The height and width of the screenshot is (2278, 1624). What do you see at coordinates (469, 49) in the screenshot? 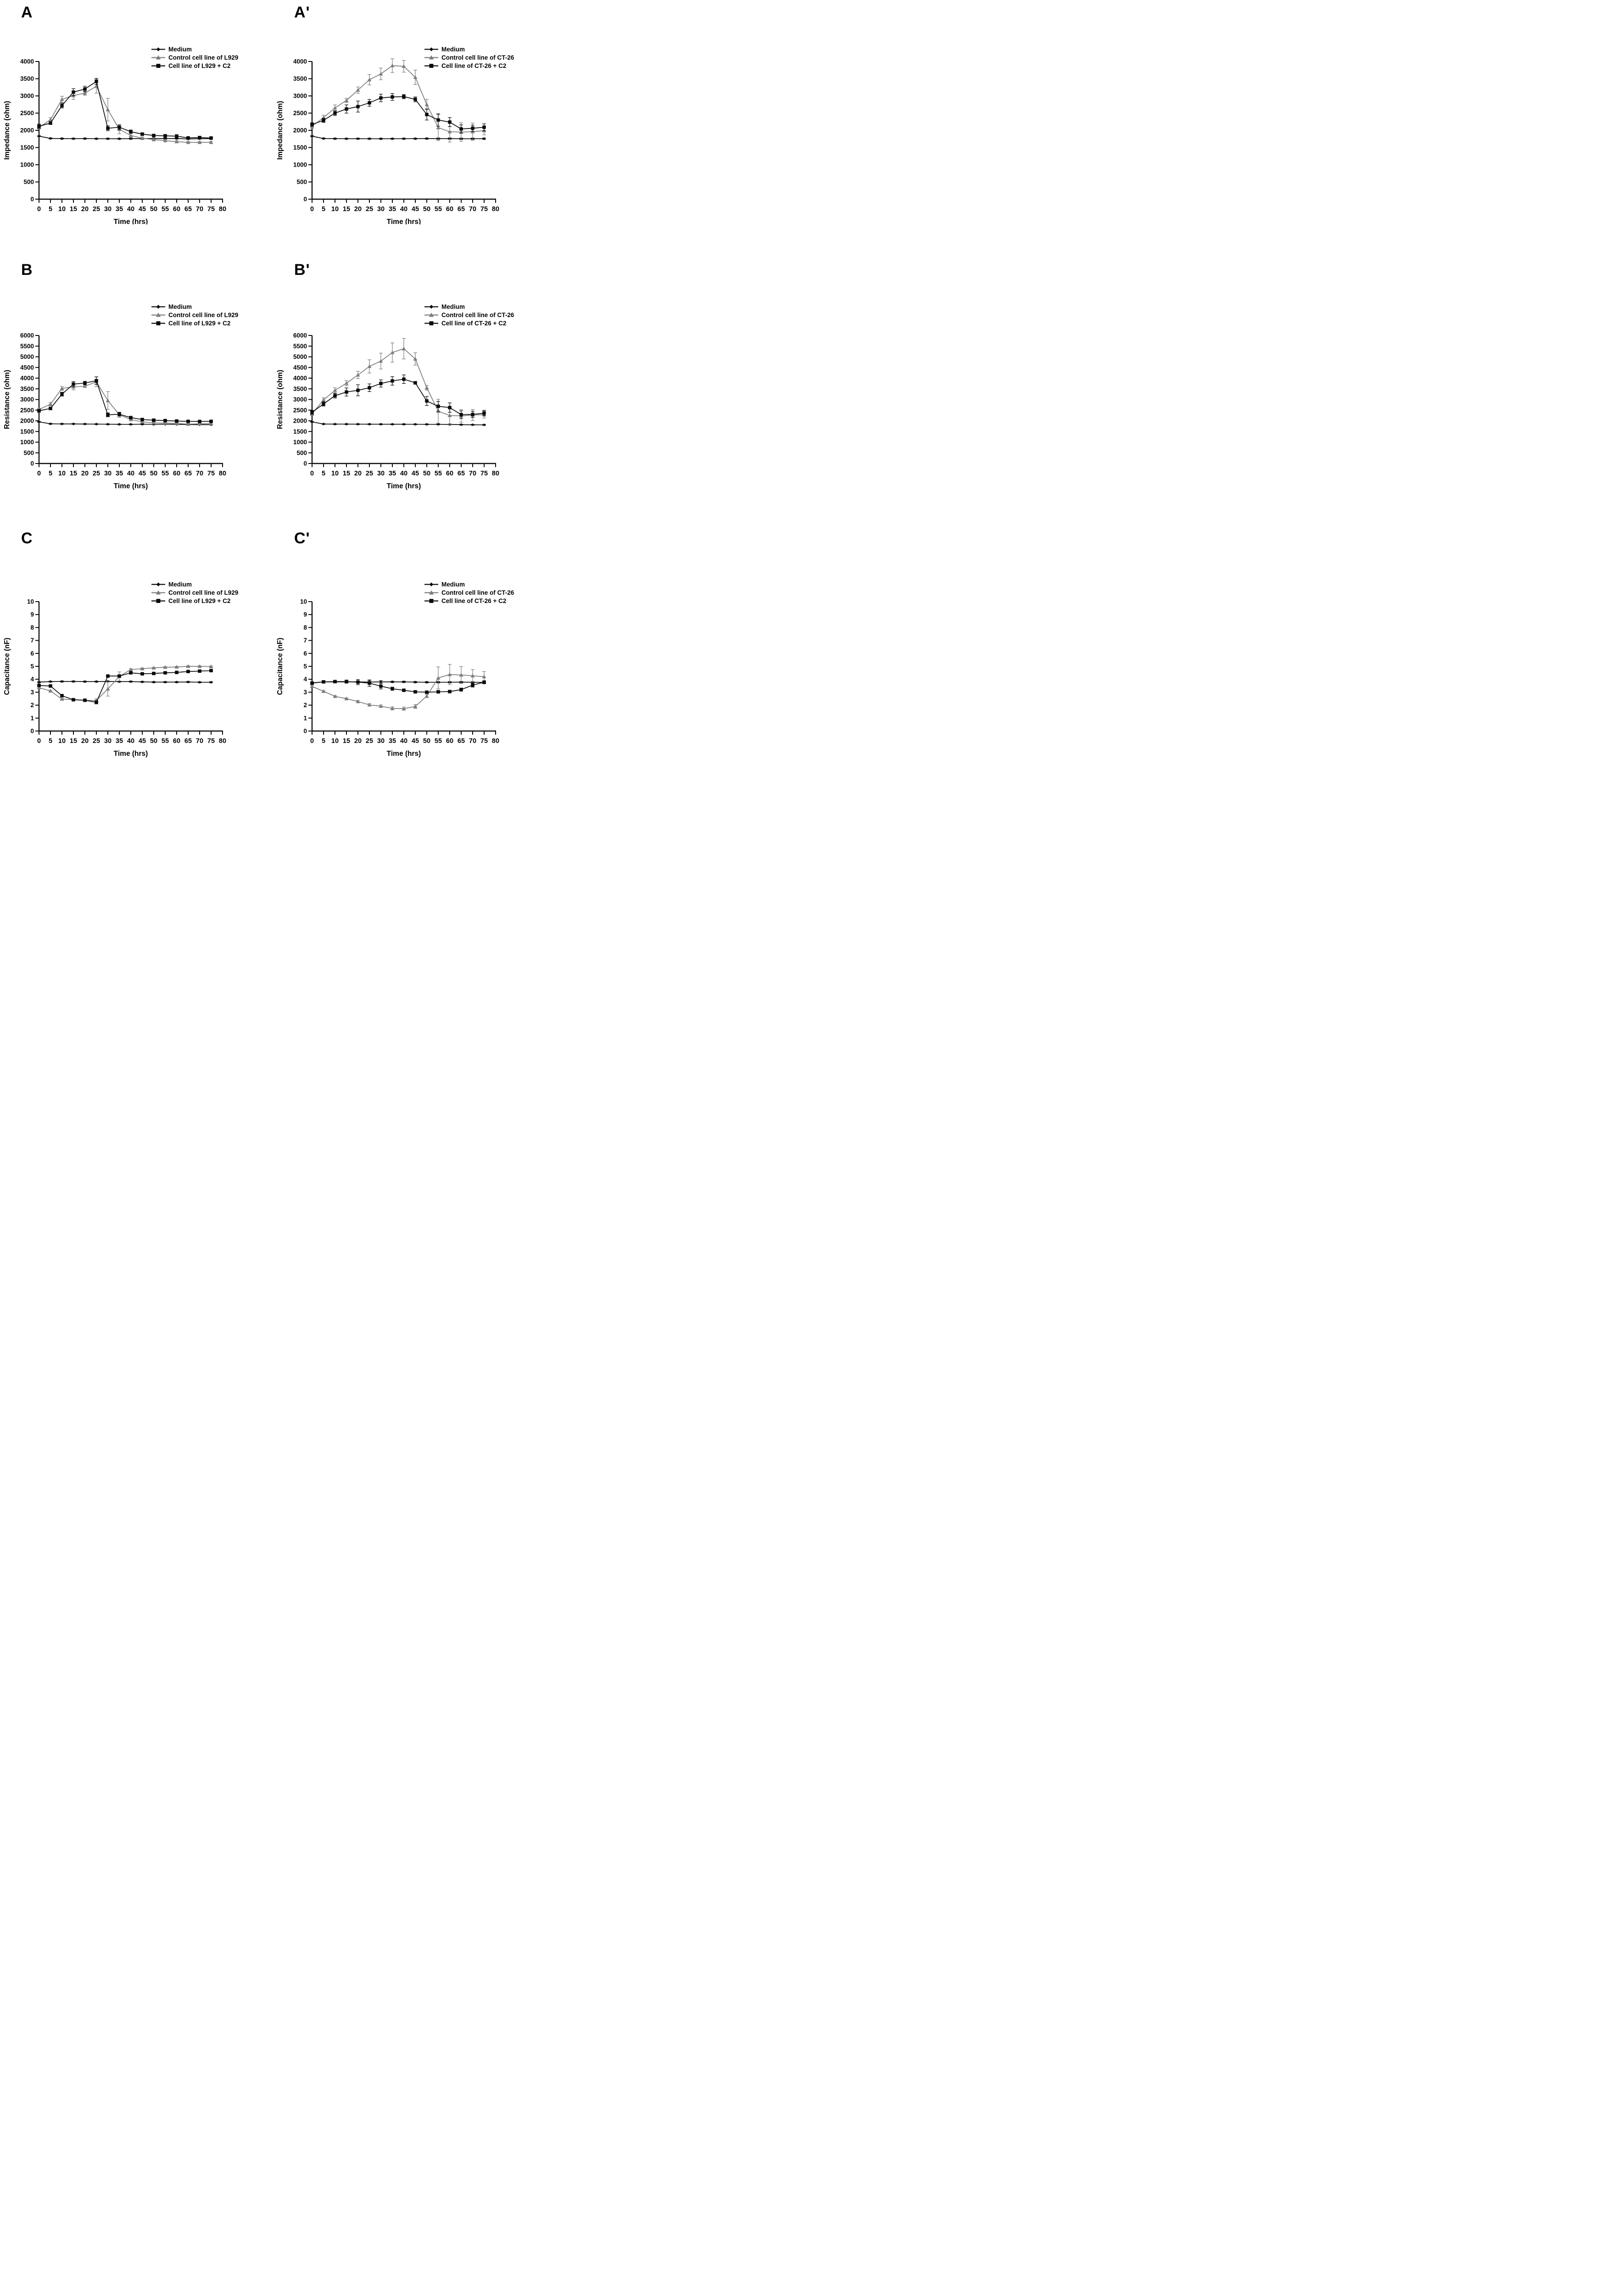
I see `legend-item: Medium` at bounding box center [469, 49].